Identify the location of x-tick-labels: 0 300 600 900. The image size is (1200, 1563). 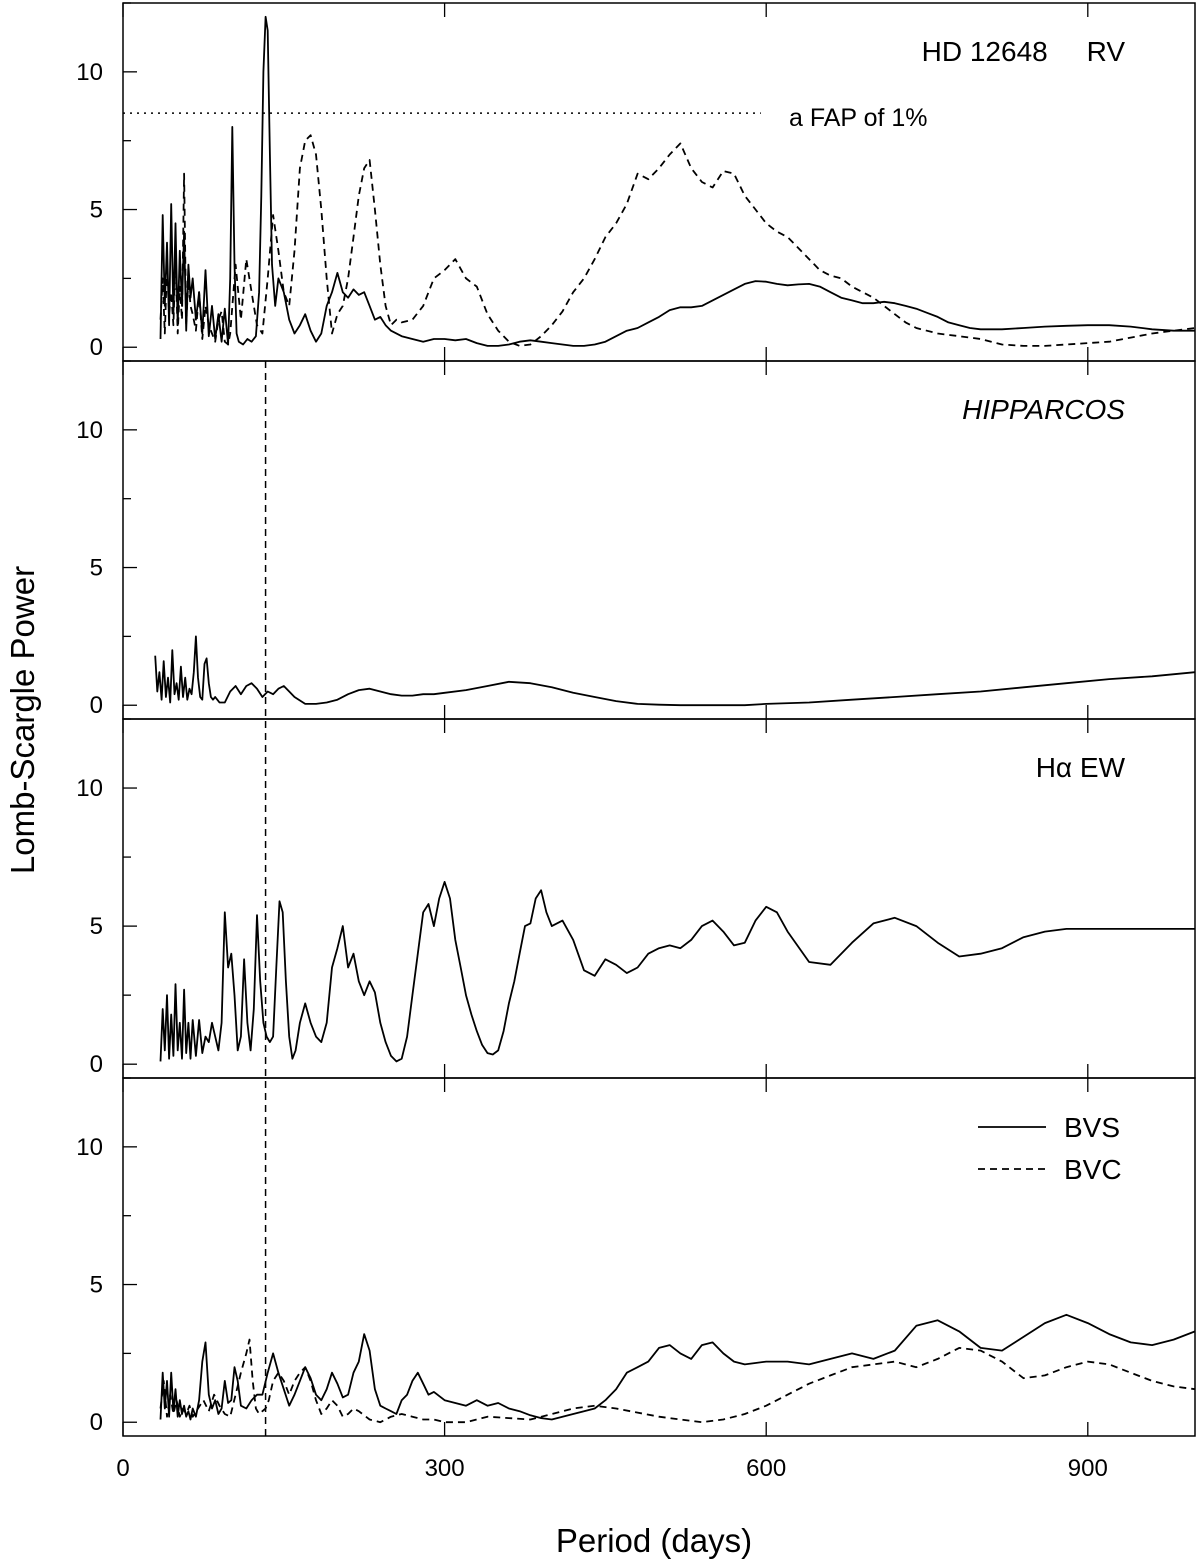
(612, 1468).